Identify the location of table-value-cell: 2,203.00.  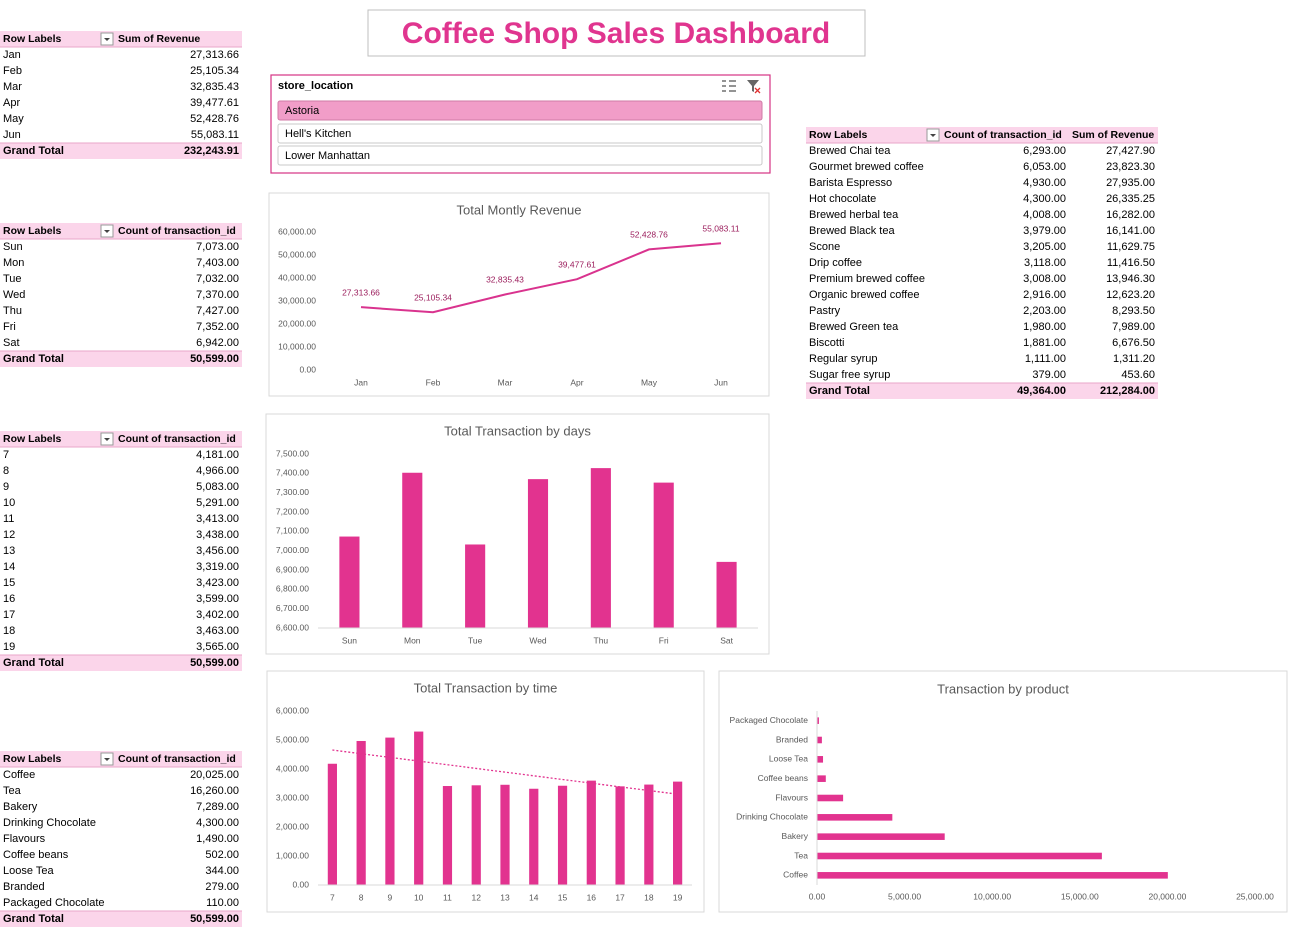
(1044, 311).